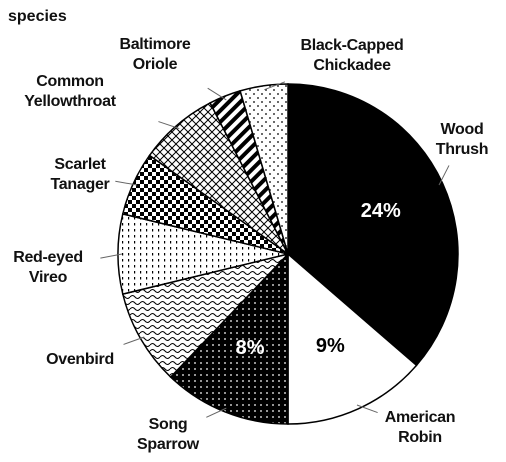  Describe the element at coordinates (330, 346) in the screenshot. I see `value-label: 9%` at that location.